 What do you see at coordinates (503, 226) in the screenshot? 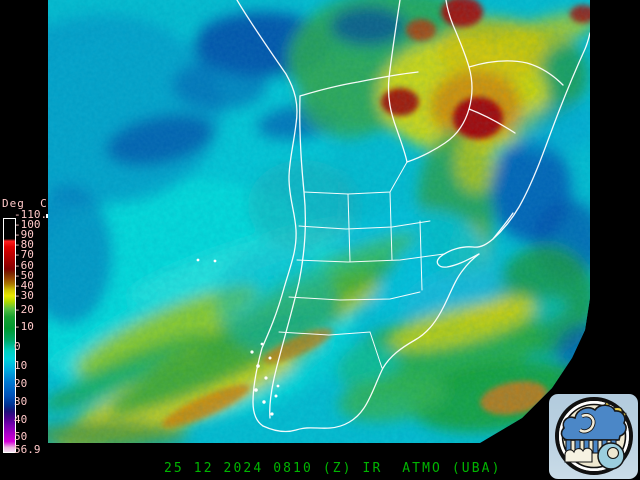
I see `uruguay-border` at bounding box center [503, 226].